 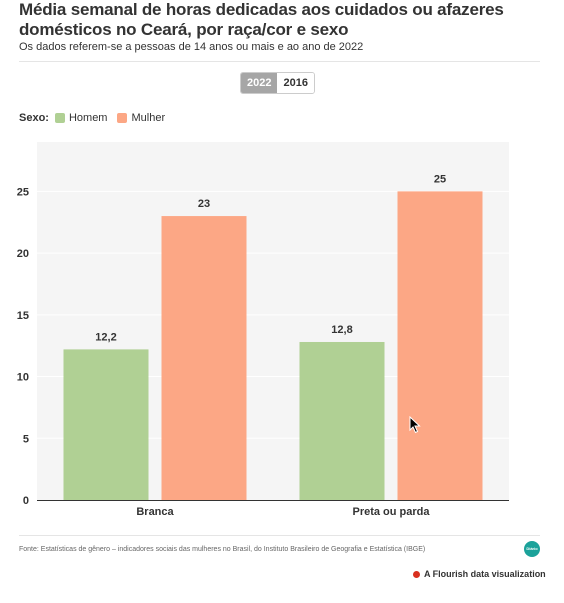 I want to click on data-label: 12,2, so click(x=105, y=337).